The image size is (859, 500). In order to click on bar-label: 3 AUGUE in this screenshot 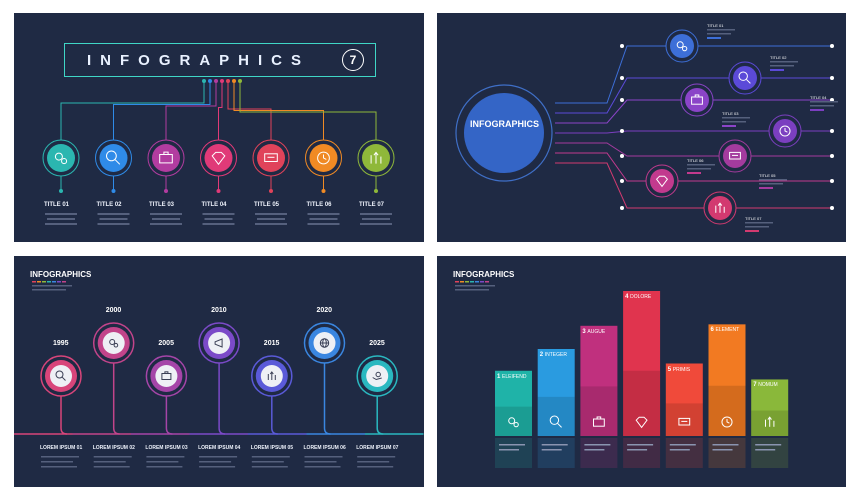, I will do `click(593, 332)`.